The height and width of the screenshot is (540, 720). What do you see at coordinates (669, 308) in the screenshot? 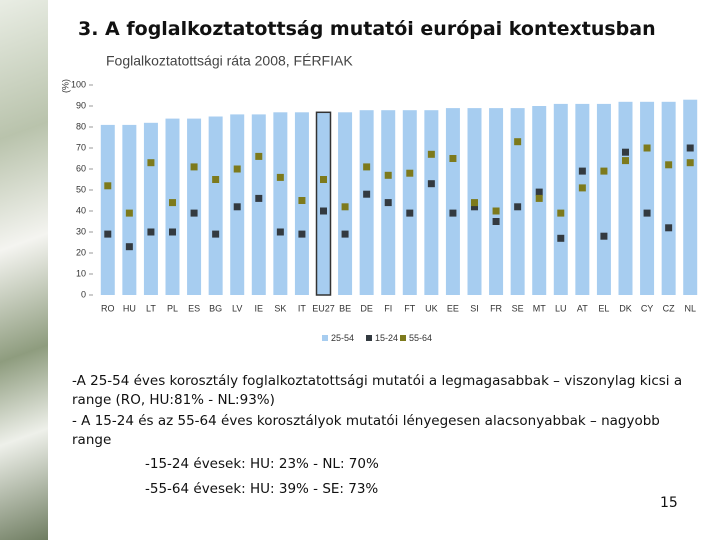
I see `x-tick-label: CZ` at bounding box center [669, 308].